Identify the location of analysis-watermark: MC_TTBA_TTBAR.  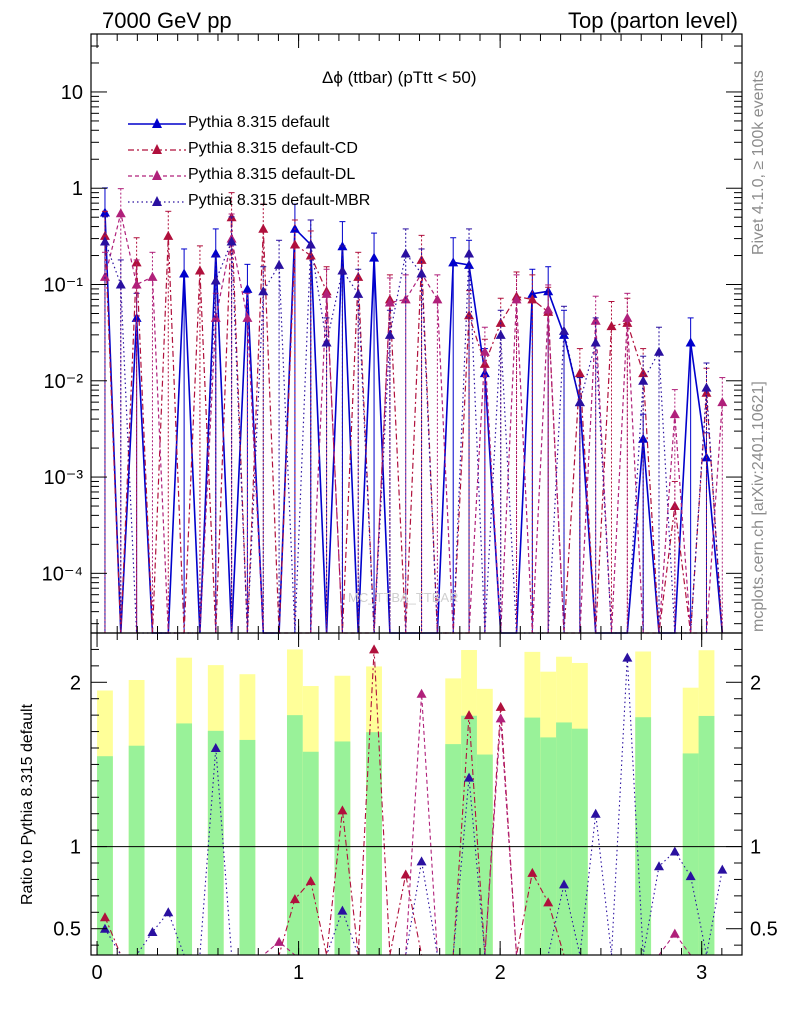
(403, 597).